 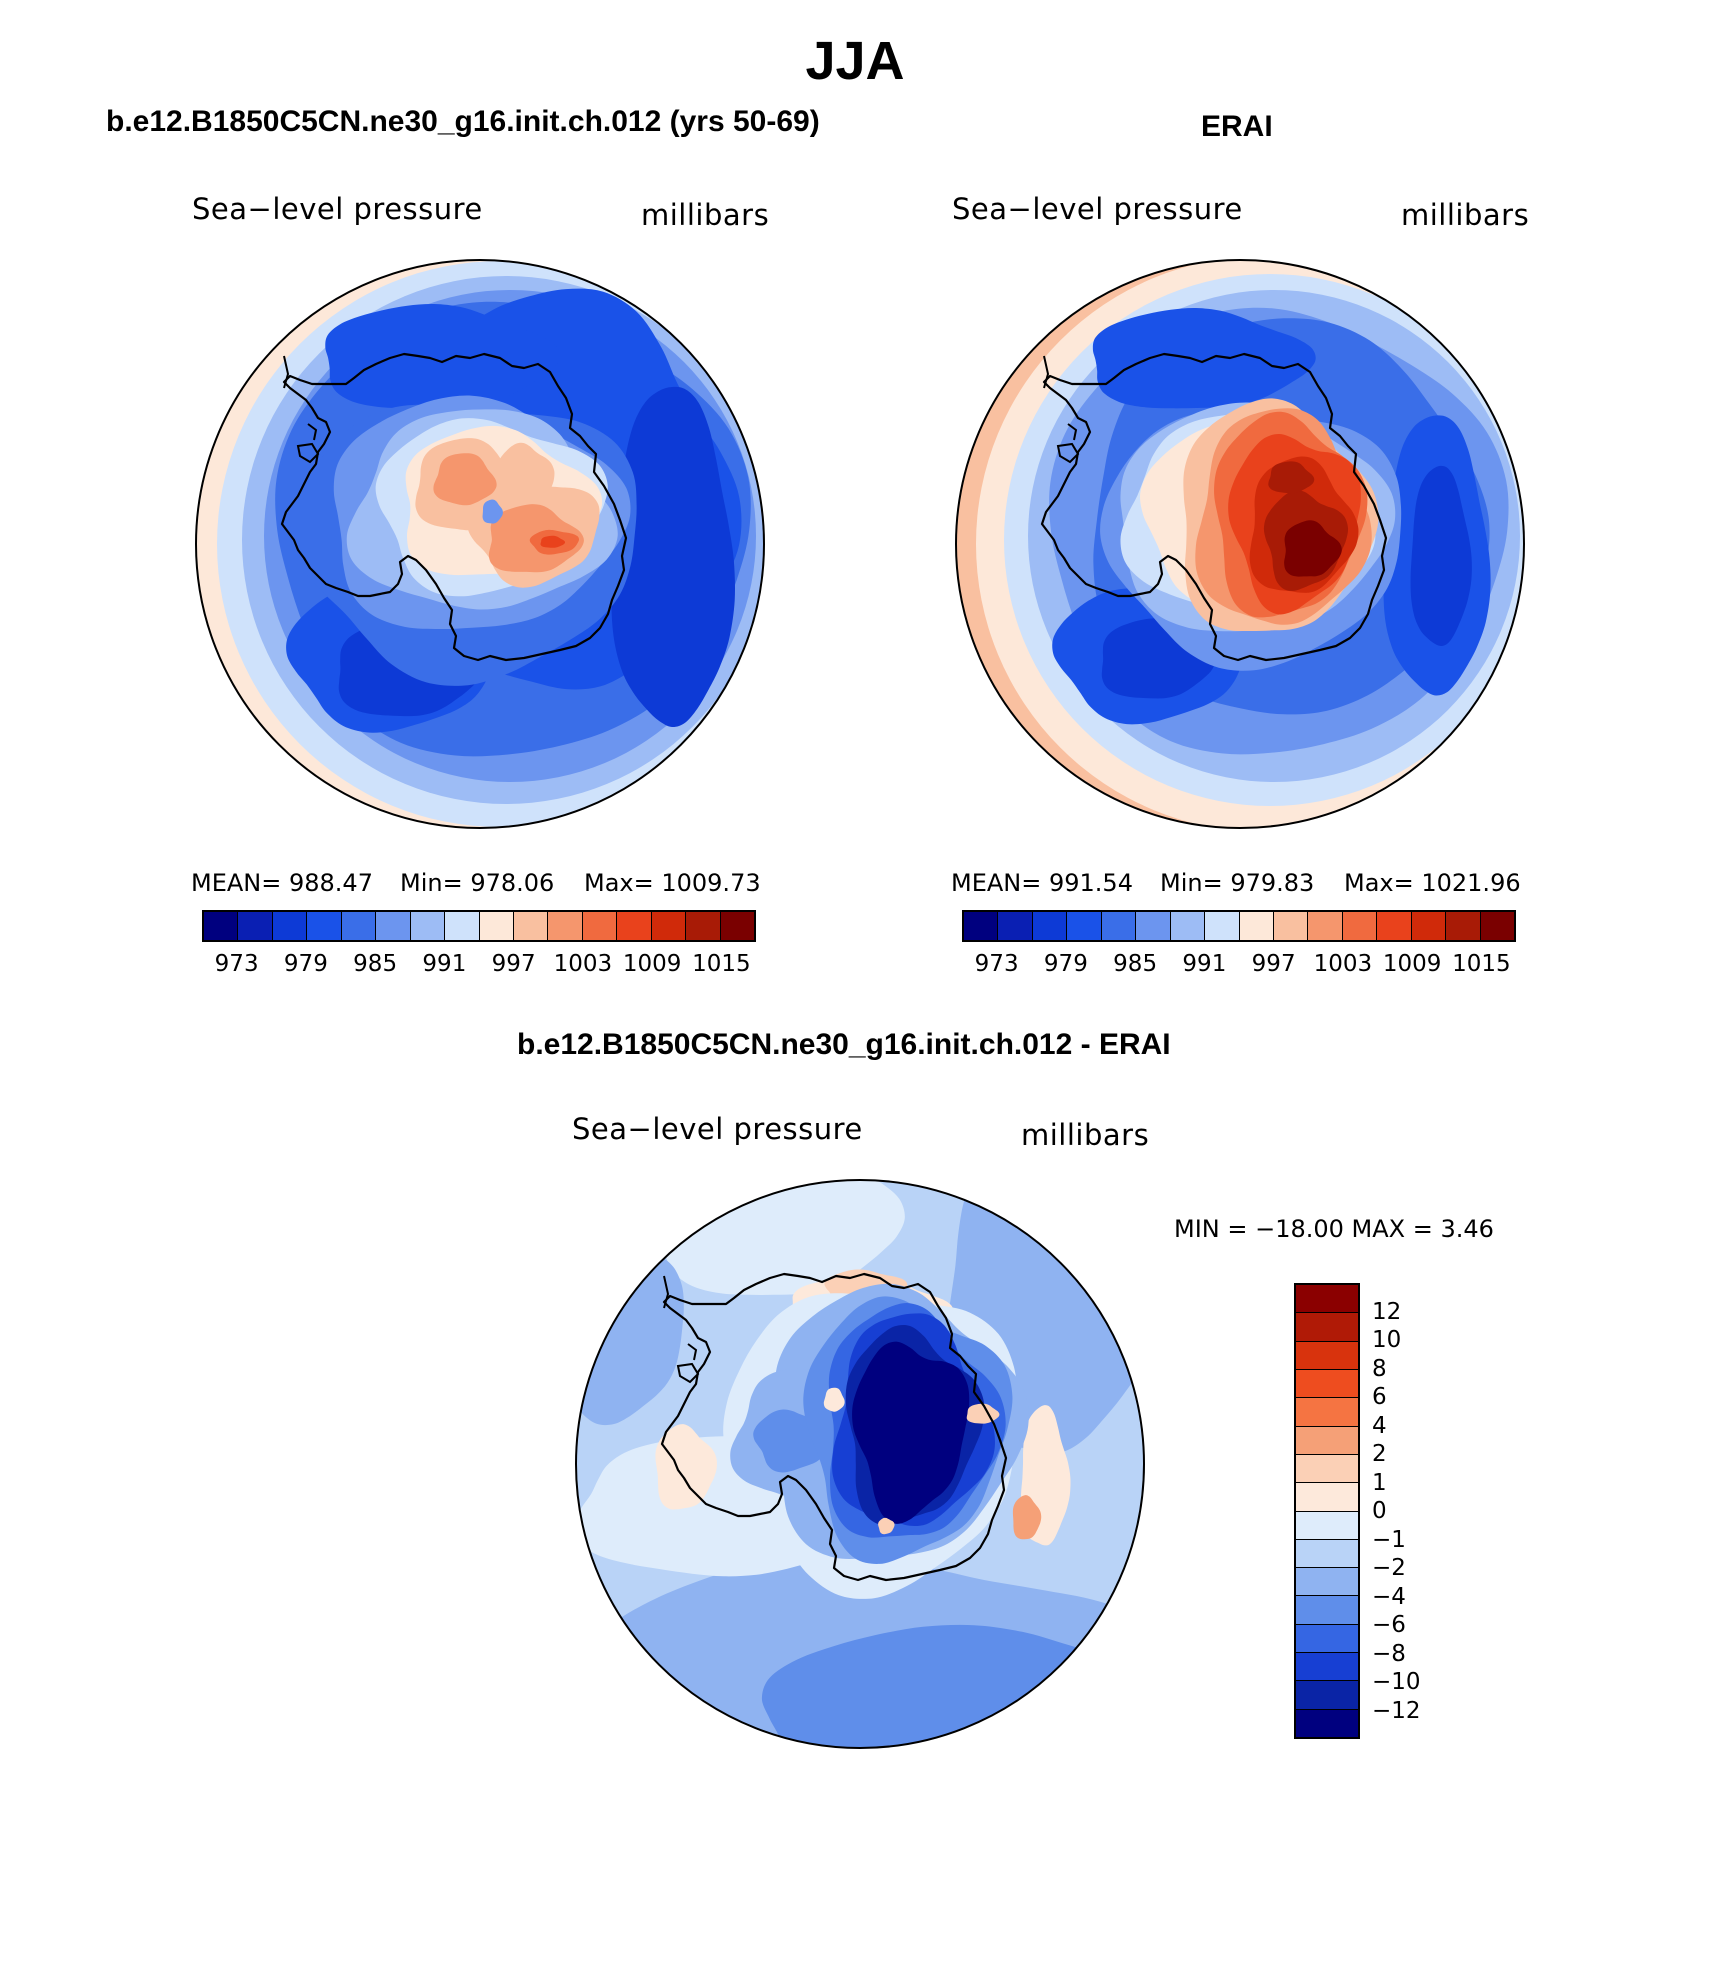 I want to click on panel1-colorbar, so click(x=479, y=926).